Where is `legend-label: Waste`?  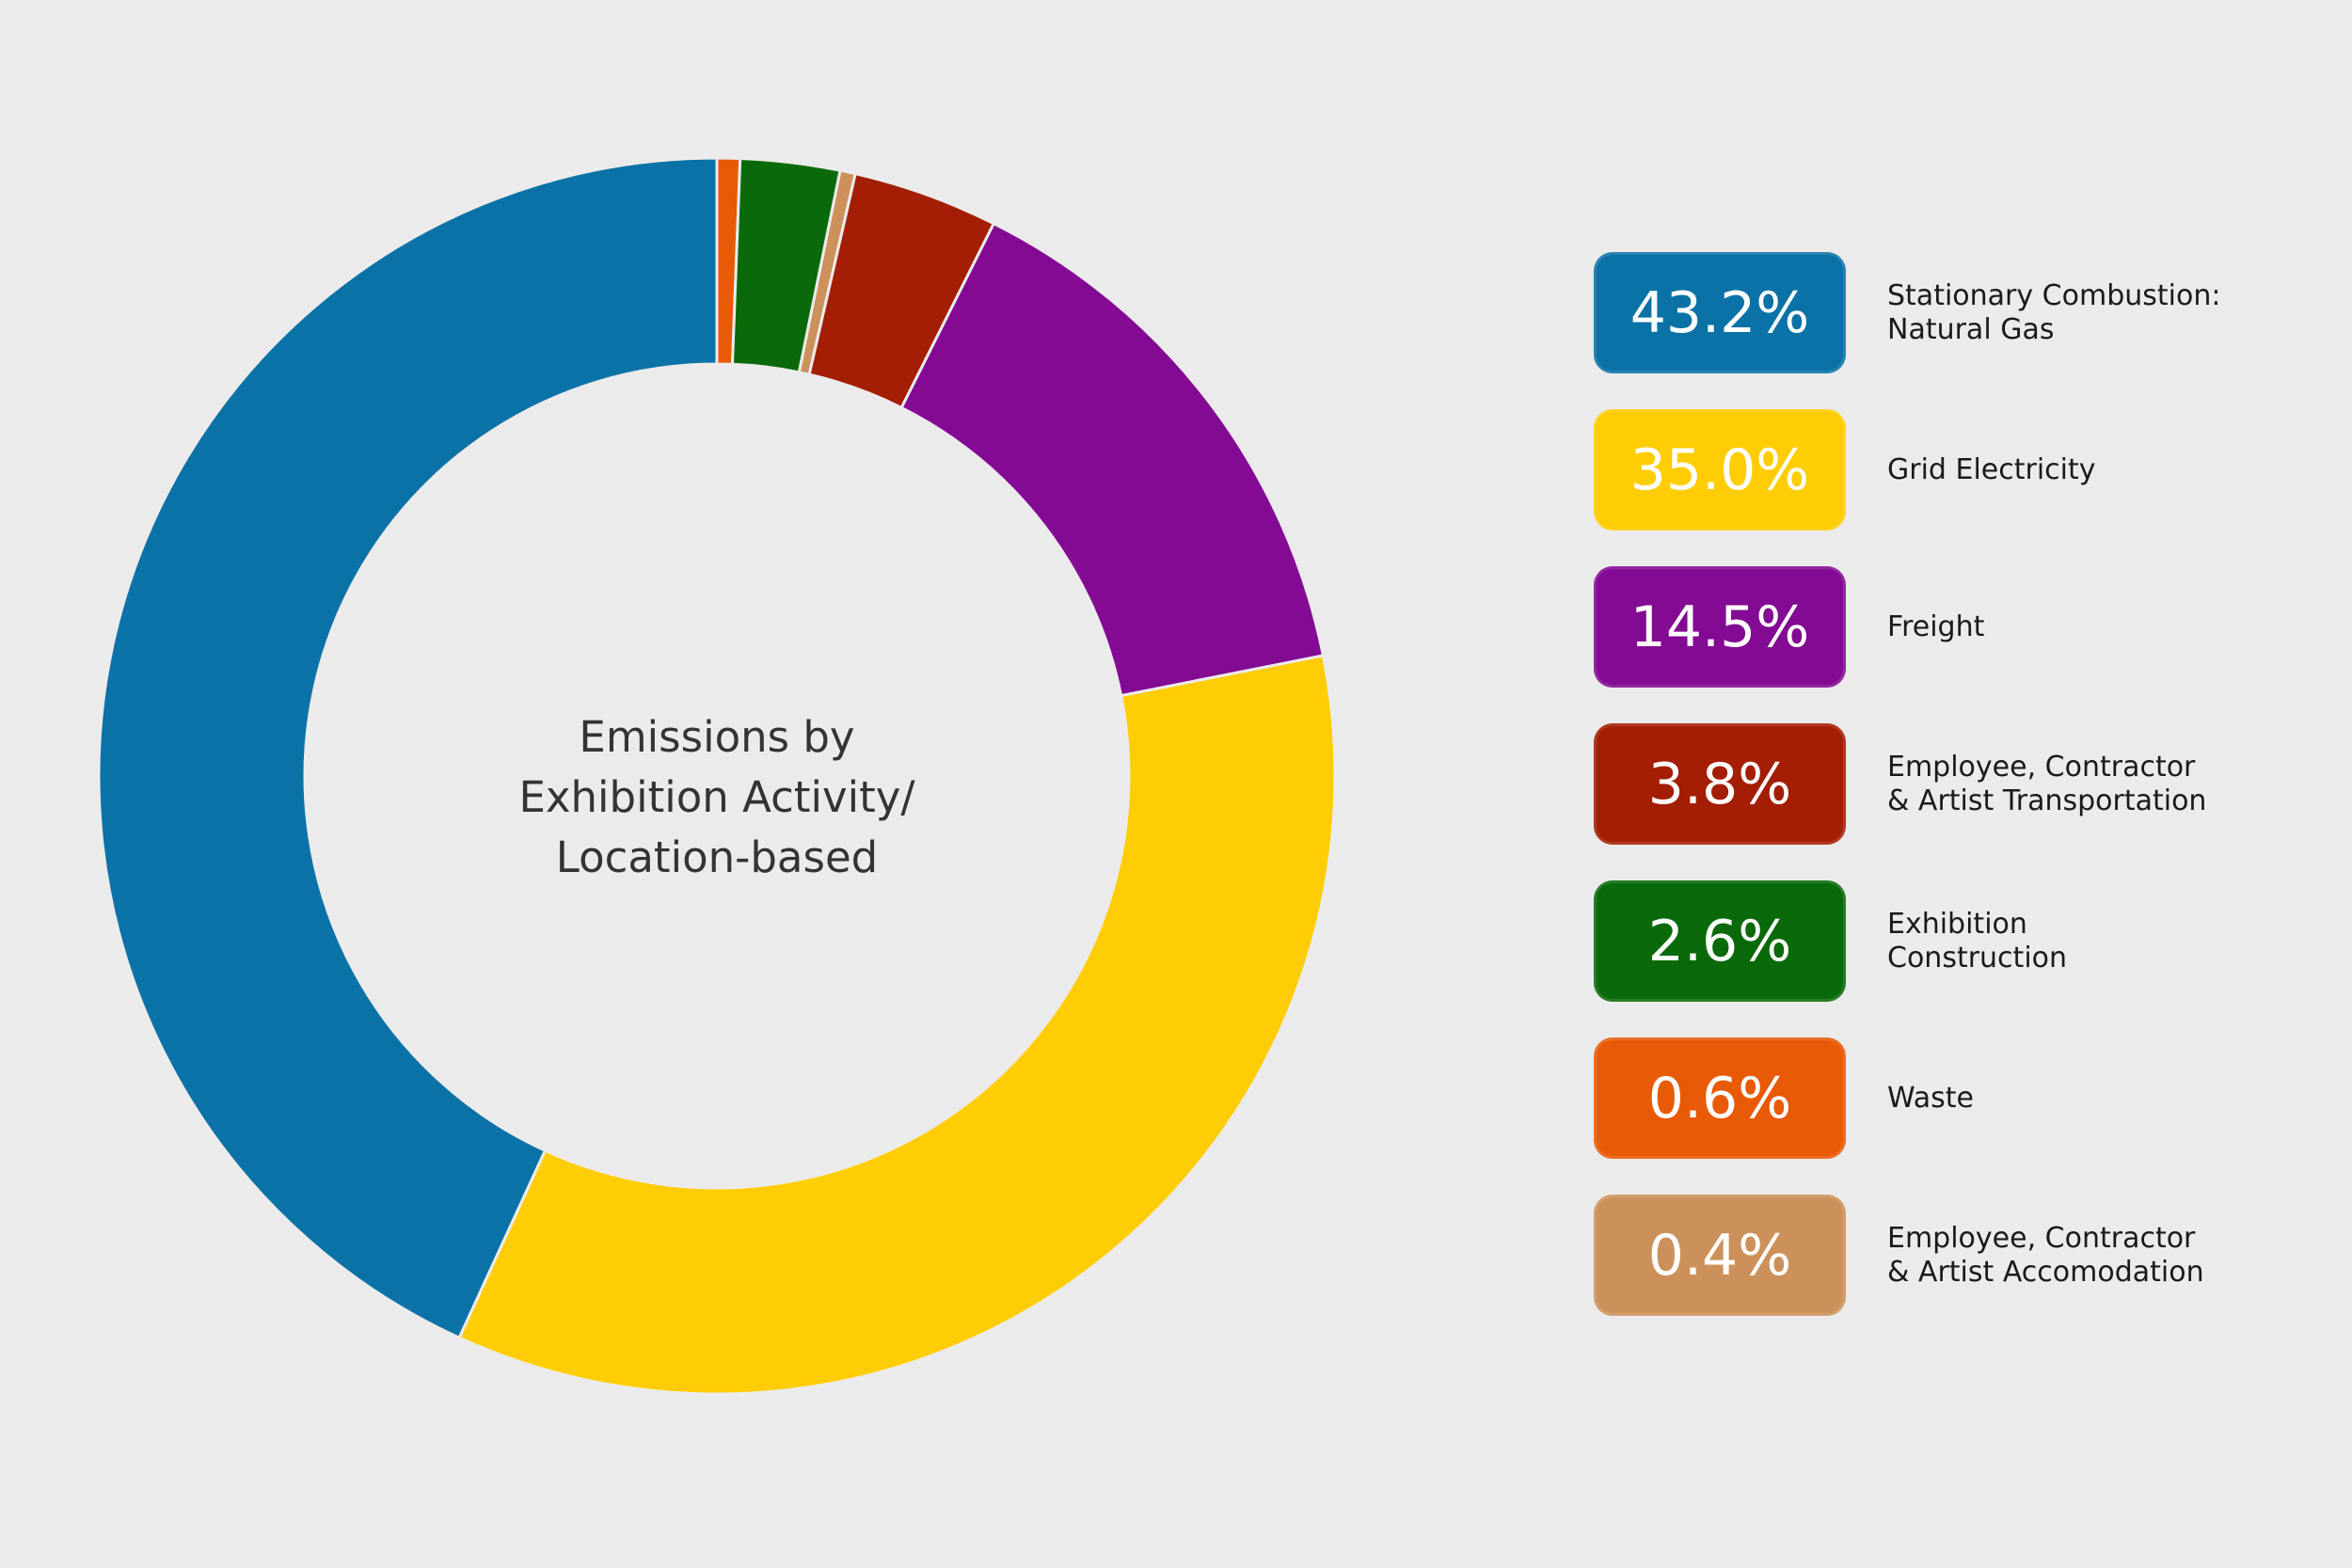 legend-label: Waste is located at coordinates (2108, 1098).